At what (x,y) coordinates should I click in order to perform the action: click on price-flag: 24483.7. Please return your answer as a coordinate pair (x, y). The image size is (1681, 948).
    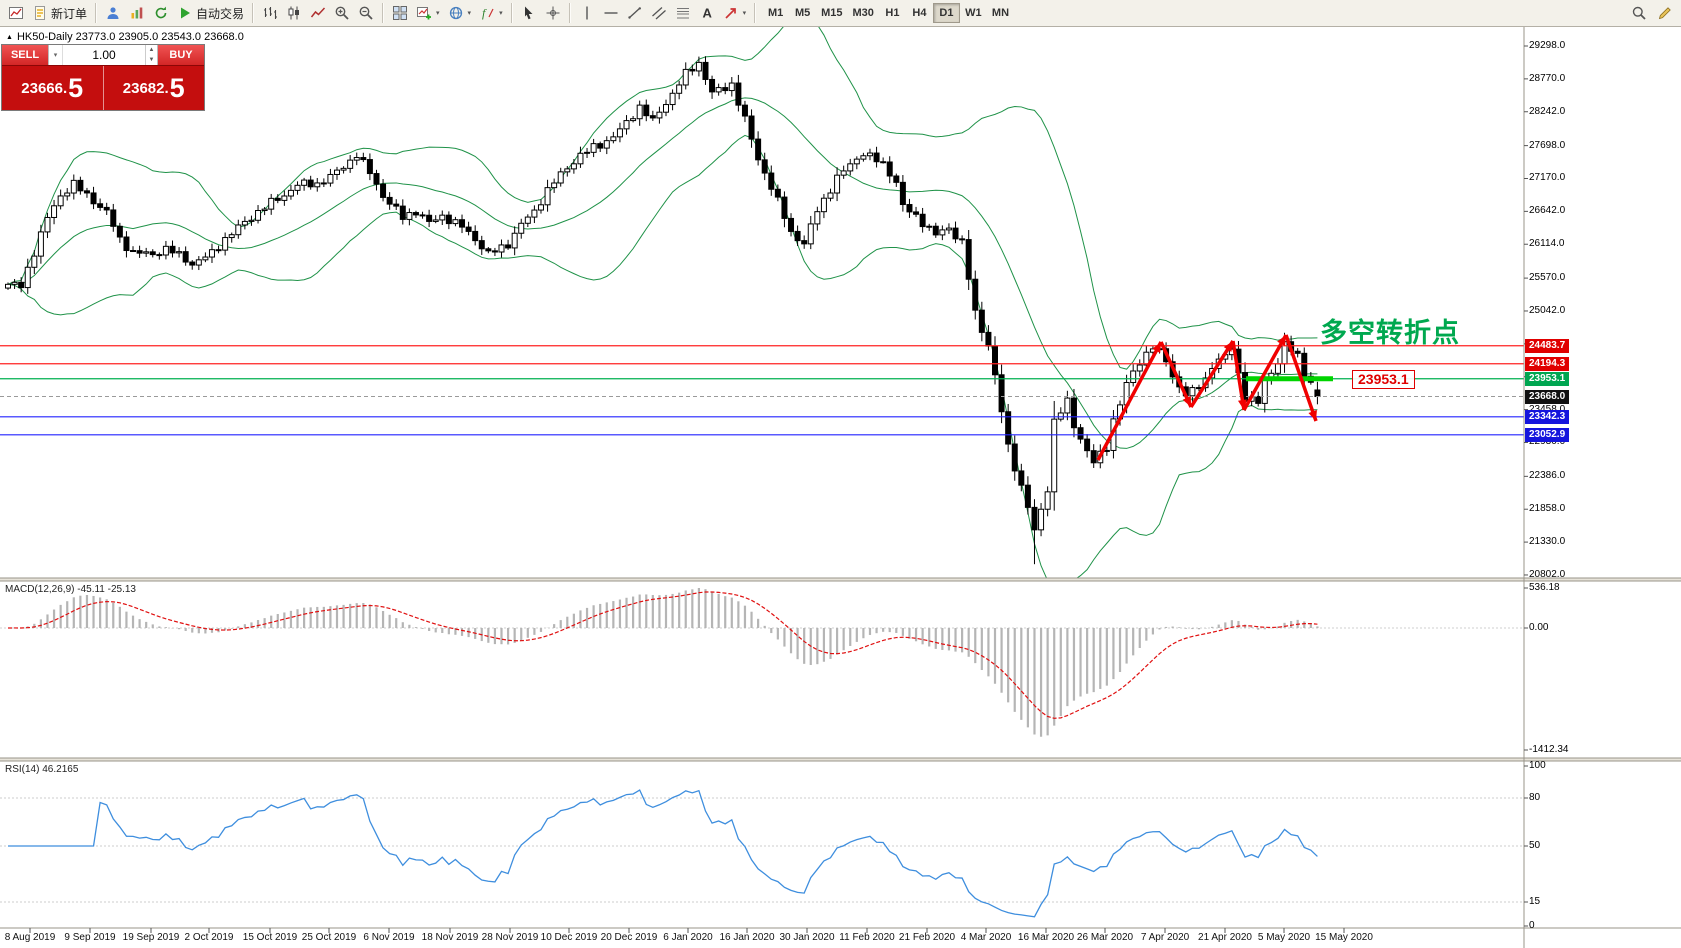
    Looking at the image, I should click on (1547, 345).